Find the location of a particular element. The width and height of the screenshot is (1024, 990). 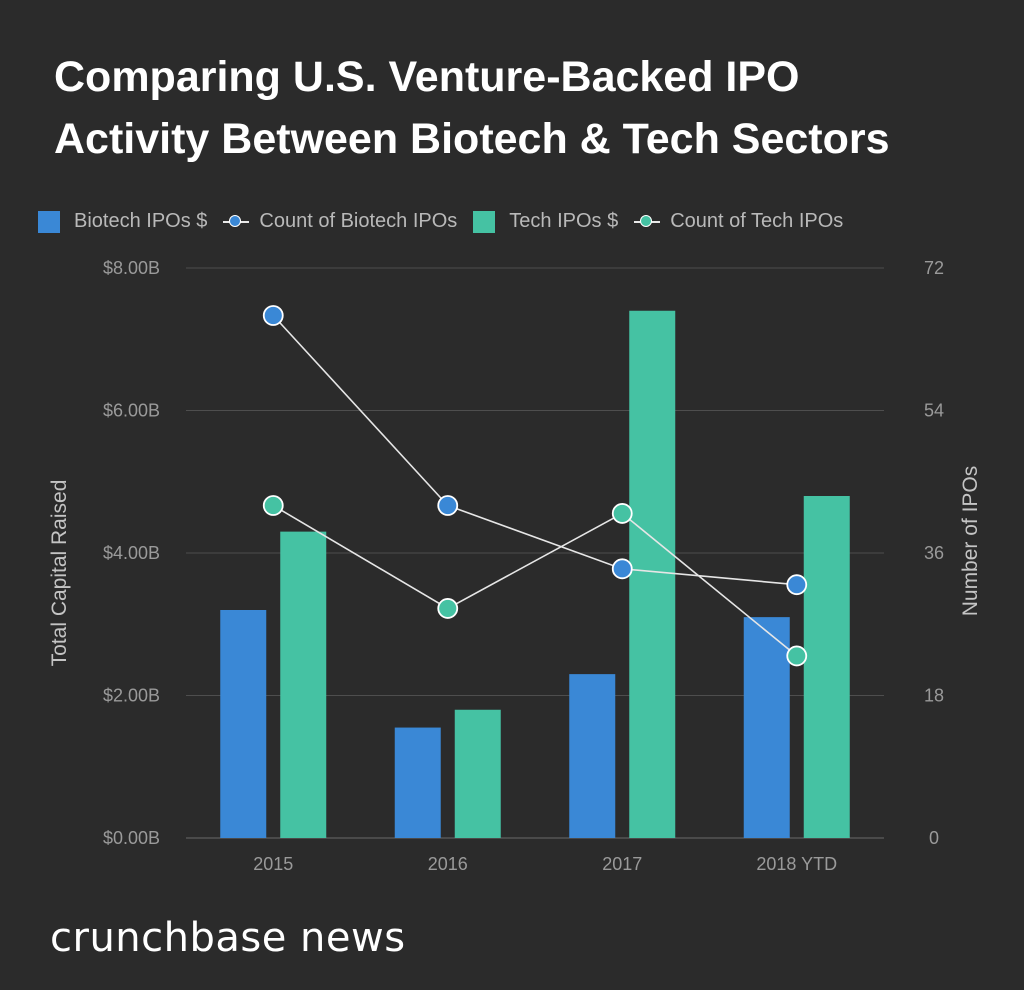

legend-item-tech-dollars: Tech IPOs $ is located at coordinates (545, 221).